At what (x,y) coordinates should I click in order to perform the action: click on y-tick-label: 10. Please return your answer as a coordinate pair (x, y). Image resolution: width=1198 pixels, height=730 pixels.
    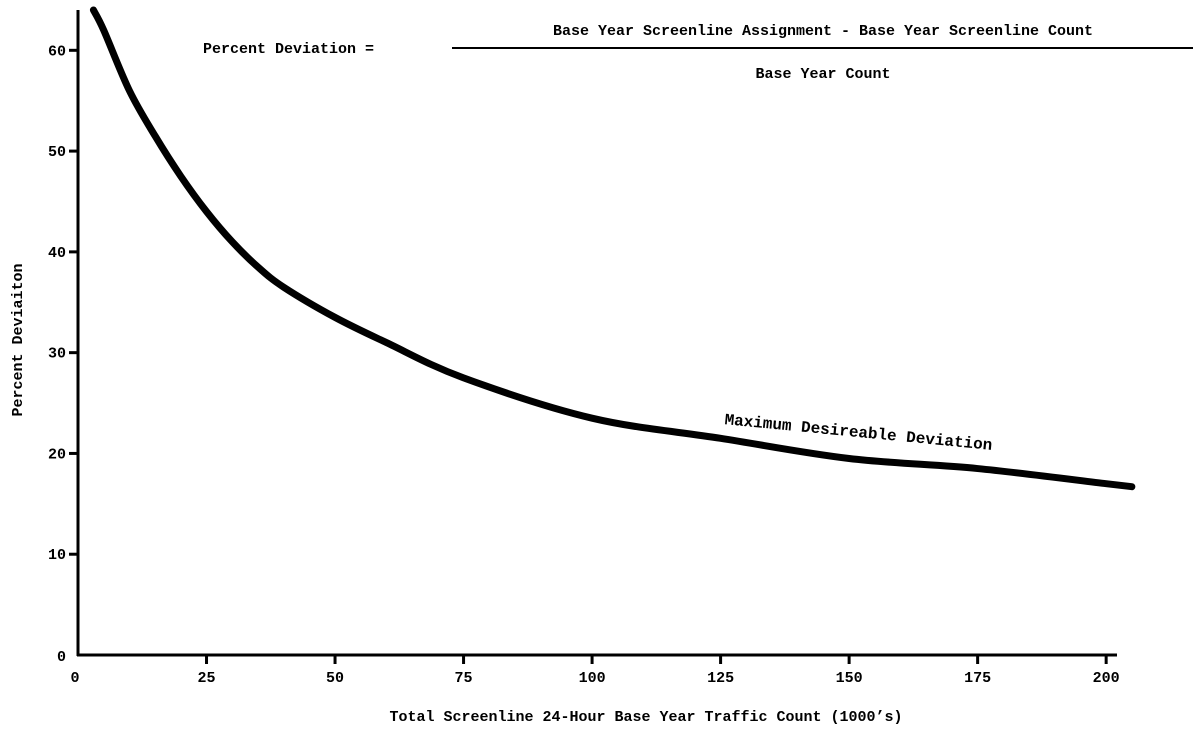
    Looking at the image, I should click on (57, 555).